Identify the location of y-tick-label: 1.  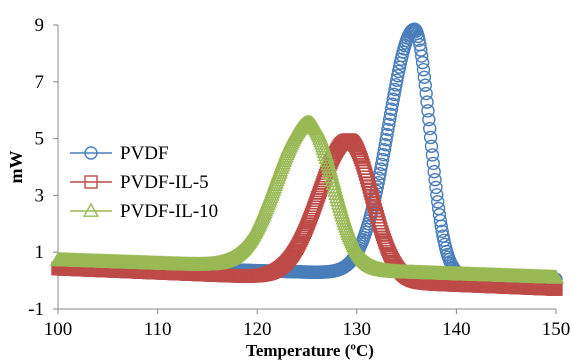
(40, 252).